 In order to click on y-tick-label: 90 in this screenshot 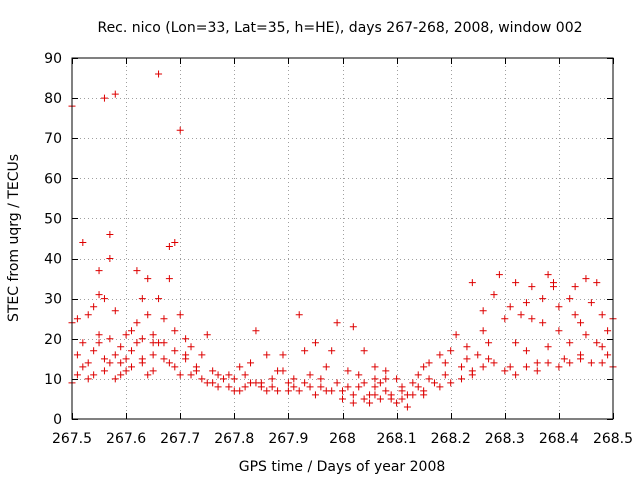, I will do `click(53, 59)`.